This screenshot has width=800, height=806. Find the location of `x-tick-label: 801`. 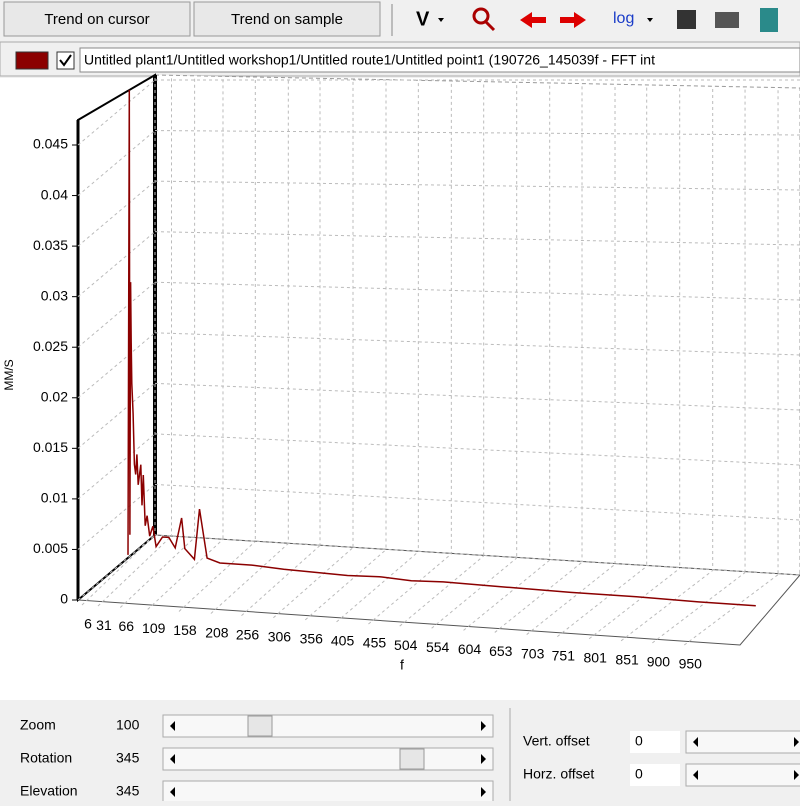

x-tick-label: 801 is located at coordinates (596, 657).